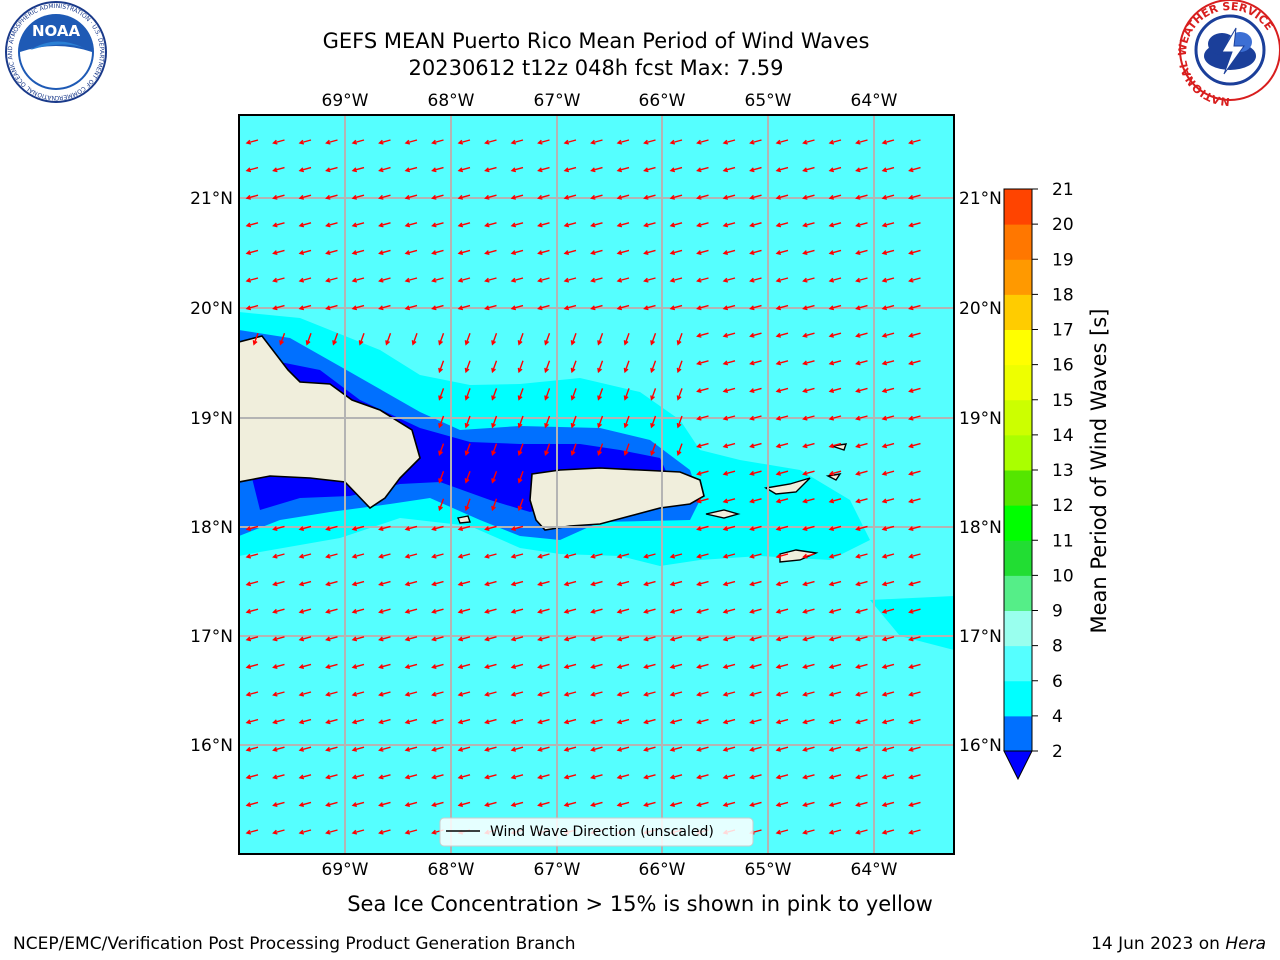 The width and height of the screenshot is (1280, 960). What do you see at coordinates (980, 309) in the screenshot?
I see `lat-label: 20°N` at bounding box center [980, 309].